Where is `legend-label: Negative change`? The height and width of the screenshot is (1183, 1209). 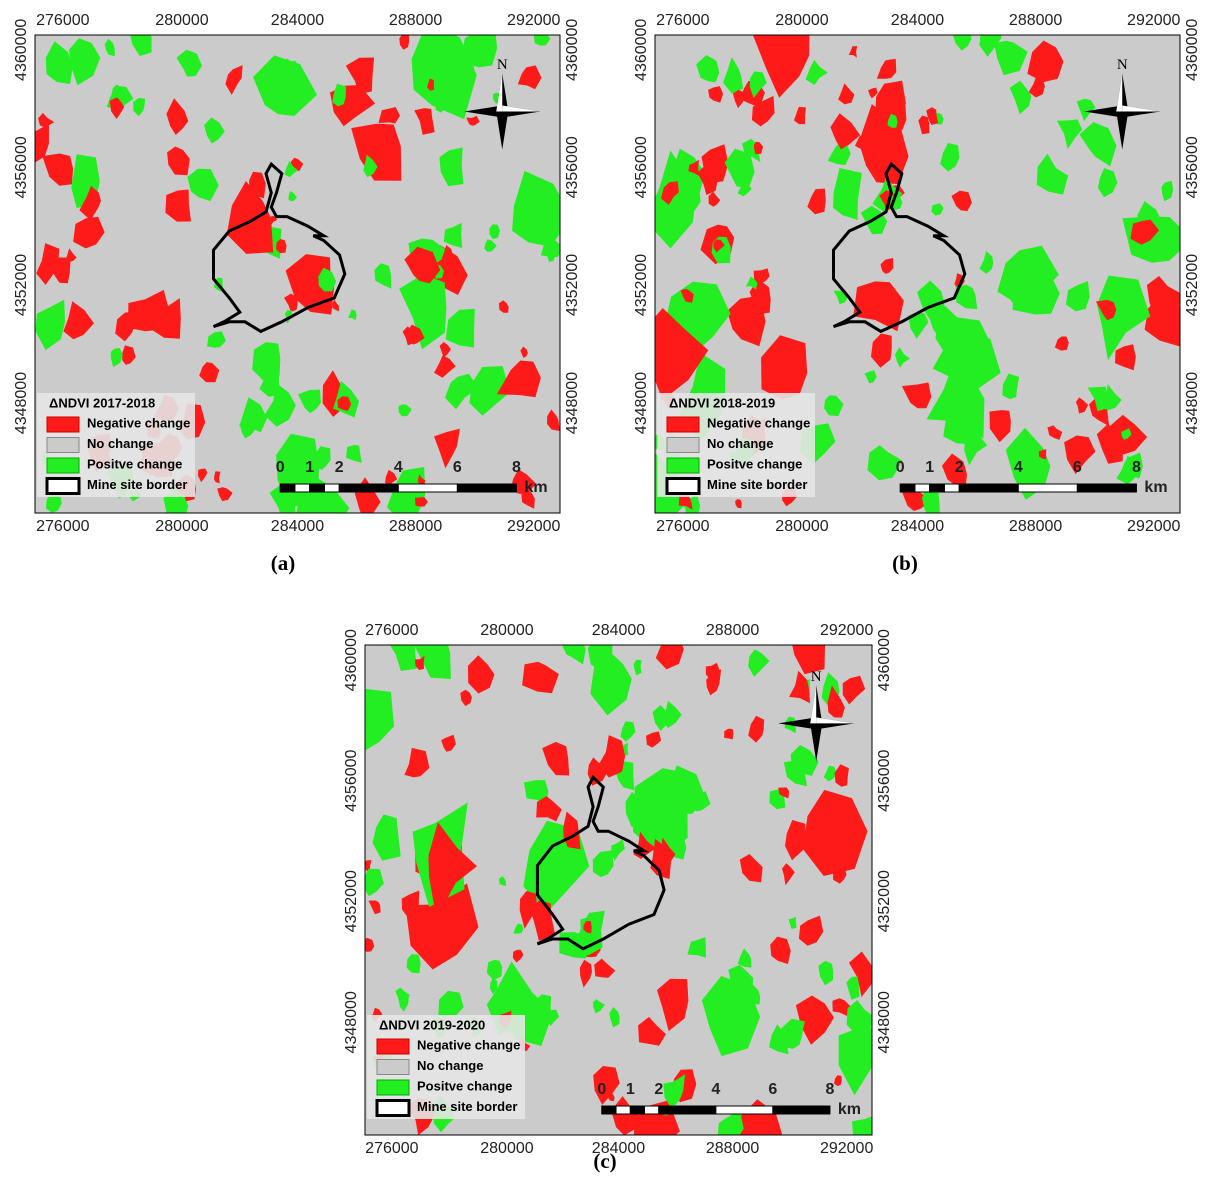
legend-label: Negative change is located at coordinates (138, 422).